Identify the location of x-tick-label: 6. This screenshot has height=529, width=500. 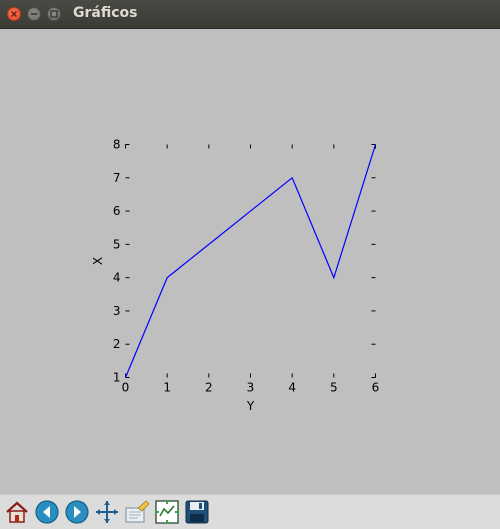
(376, 388).